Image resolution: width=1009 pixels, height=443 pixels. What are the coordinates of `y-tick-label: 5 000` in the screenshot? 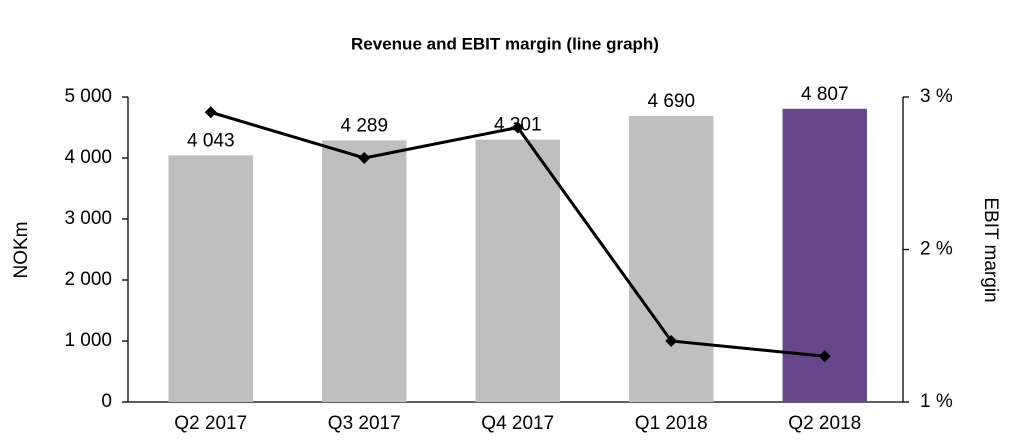 It's located at (88, 96).